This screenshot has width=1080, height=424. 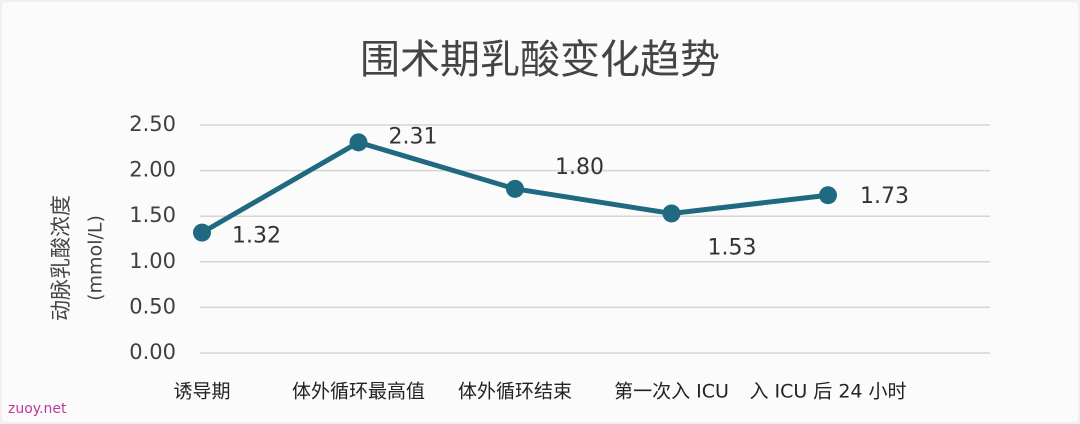 I want to click on data-label: 1.73, so click(x=884, y=196).